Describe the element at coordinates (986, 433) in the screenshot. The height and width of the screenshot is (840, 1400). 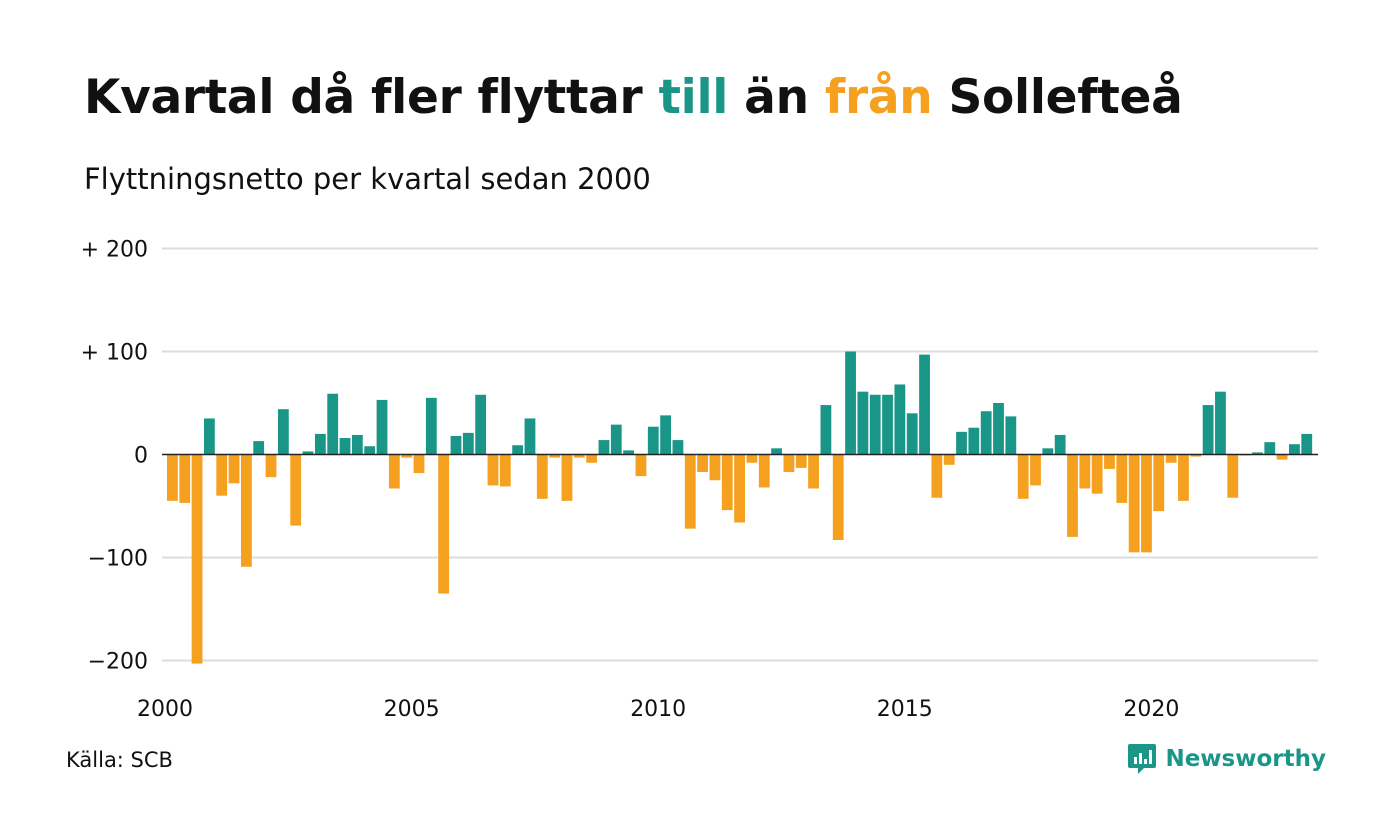
I see `bar: 2016 K3: 42` at that location.